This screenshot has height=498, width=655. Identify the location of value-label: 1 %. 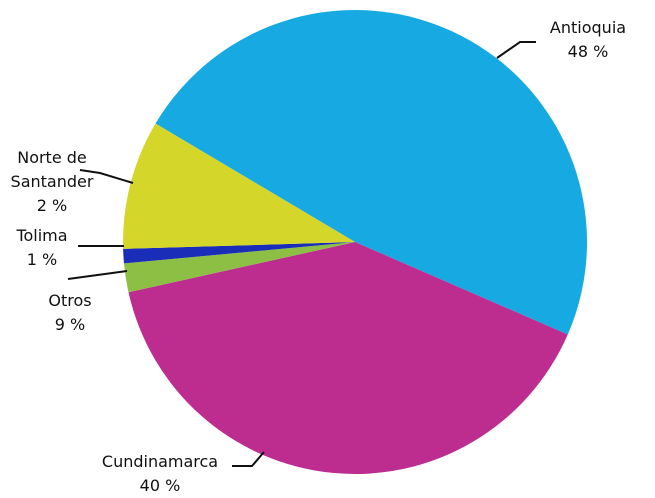
(42, 259).